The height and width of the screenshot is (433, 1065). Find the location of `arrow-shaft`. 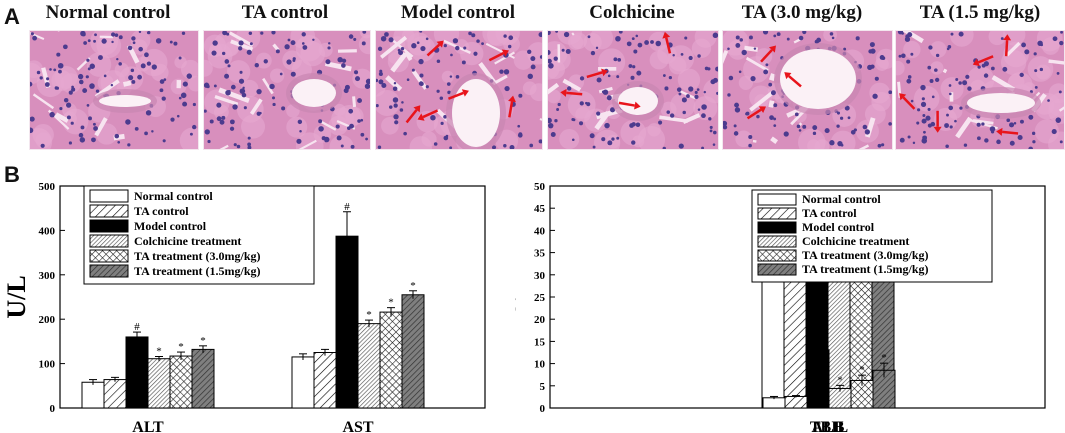

arrow-shaft is located at coordinates (1010, 132).